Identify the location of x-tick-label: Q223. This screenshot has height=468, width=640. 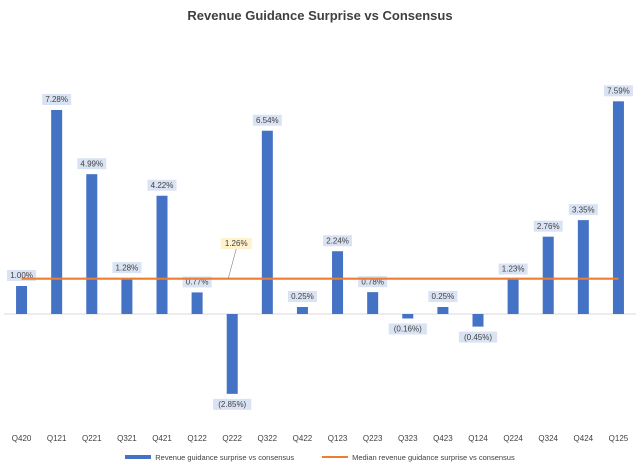
(373, 438).